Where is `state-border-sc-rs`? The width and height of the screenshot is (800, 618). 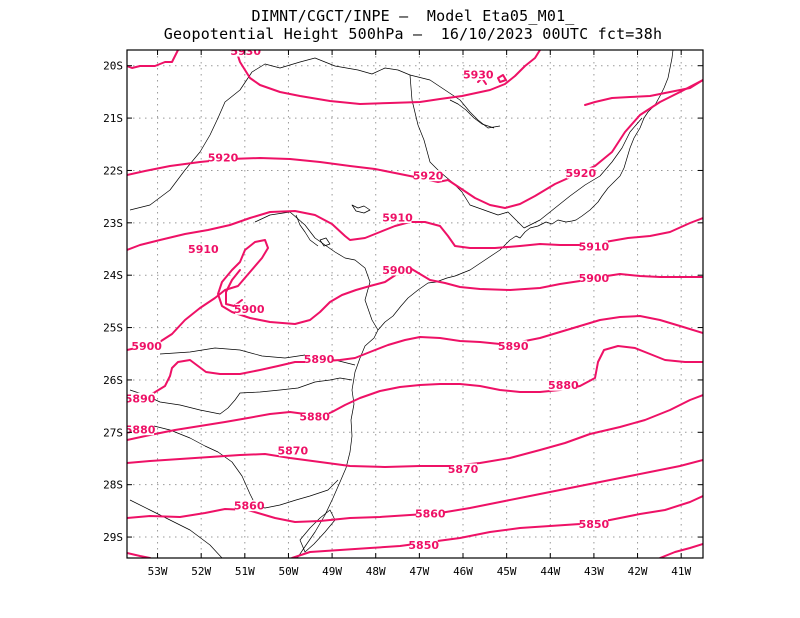 state-border-sc-rs is located at coordinates (244, 466).